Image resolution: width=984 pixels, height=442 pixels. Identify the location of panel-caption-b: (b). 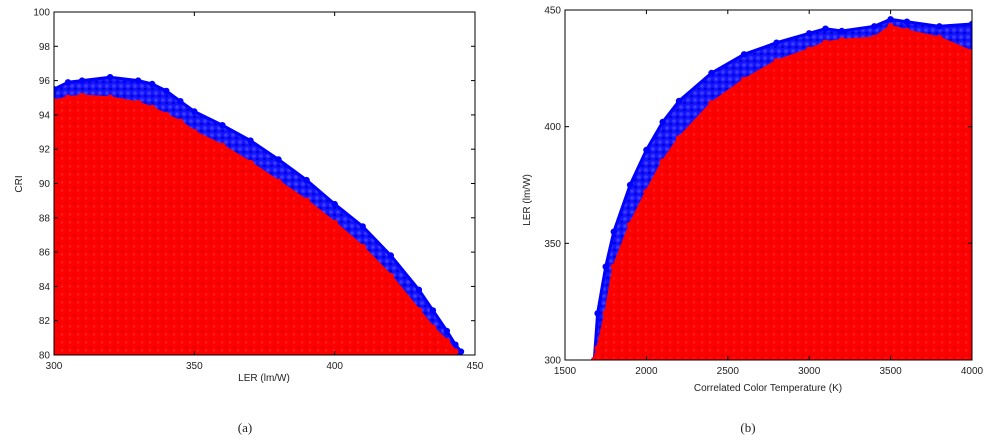
(747, 427).